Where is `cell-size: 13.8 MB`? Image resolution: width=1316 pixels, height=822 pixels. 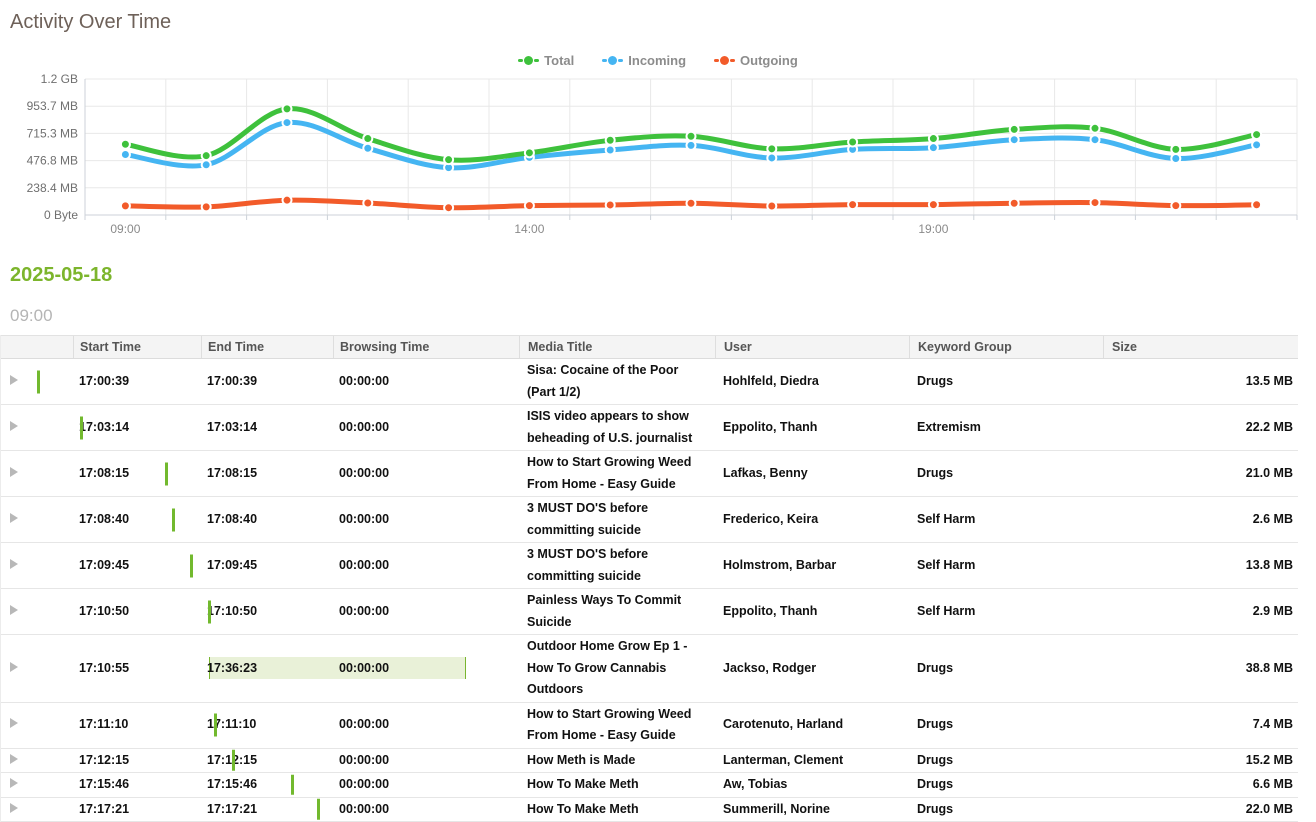 cell-size: 13.8 MB is located at coordinates (1200, 566).